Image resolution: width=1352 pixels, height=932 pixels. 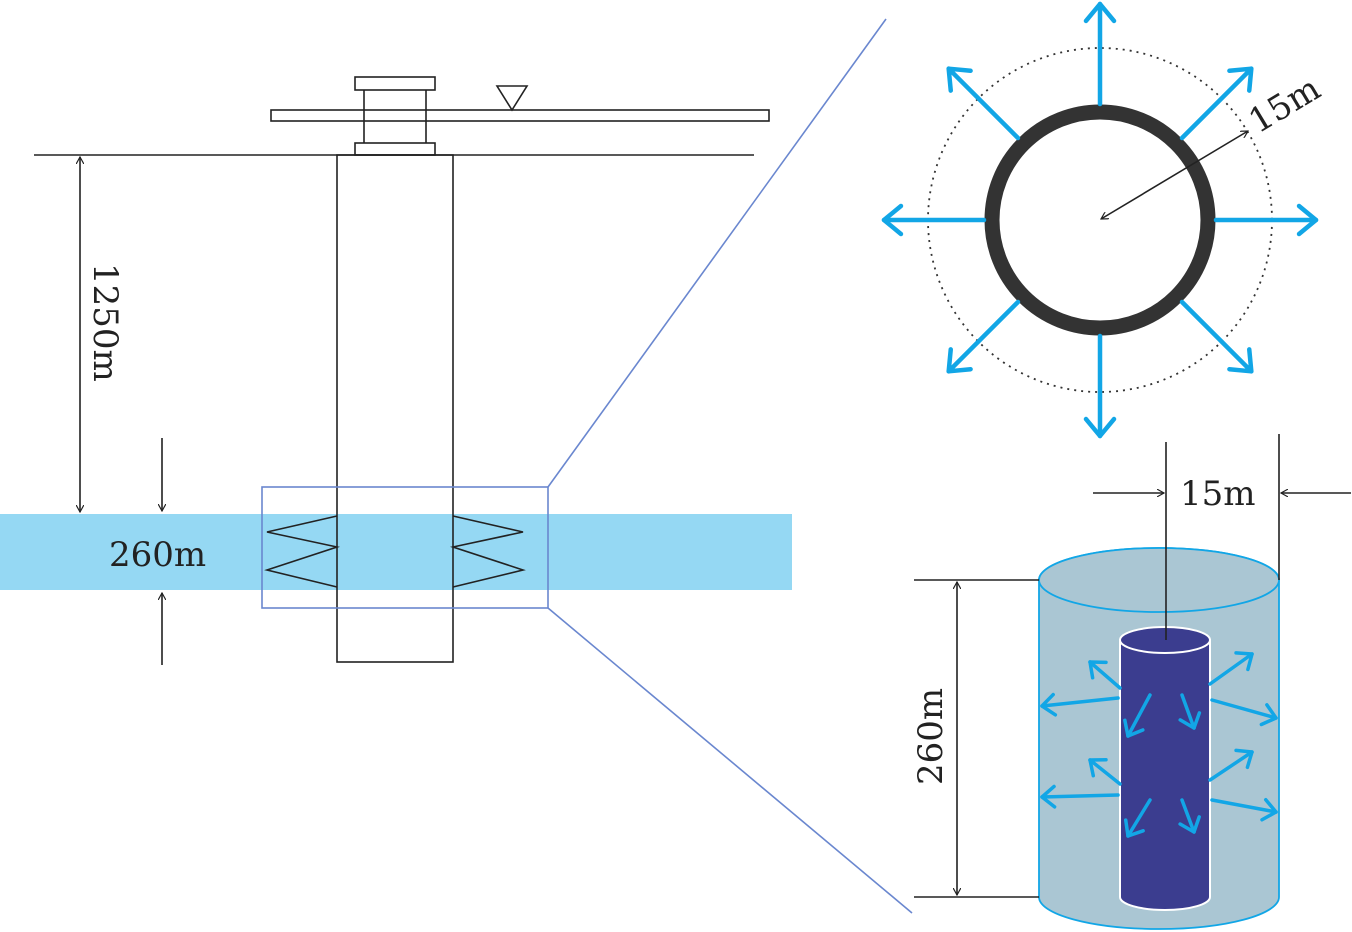 What do you see at coordinates (405, 547) in the screenshot?
I see `zoom-frame` at bounding box center [405, 547].